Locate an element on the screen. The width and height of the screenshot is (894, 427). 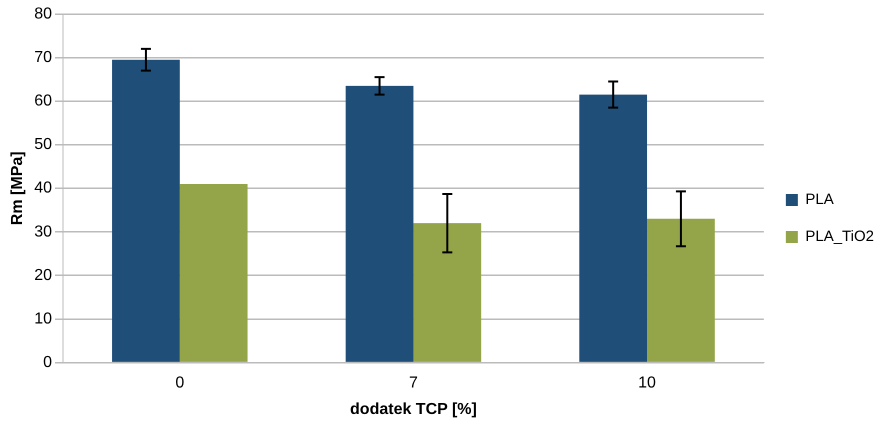
y-axis-title: Rm [MPa] is located at coordinates (17, 188).